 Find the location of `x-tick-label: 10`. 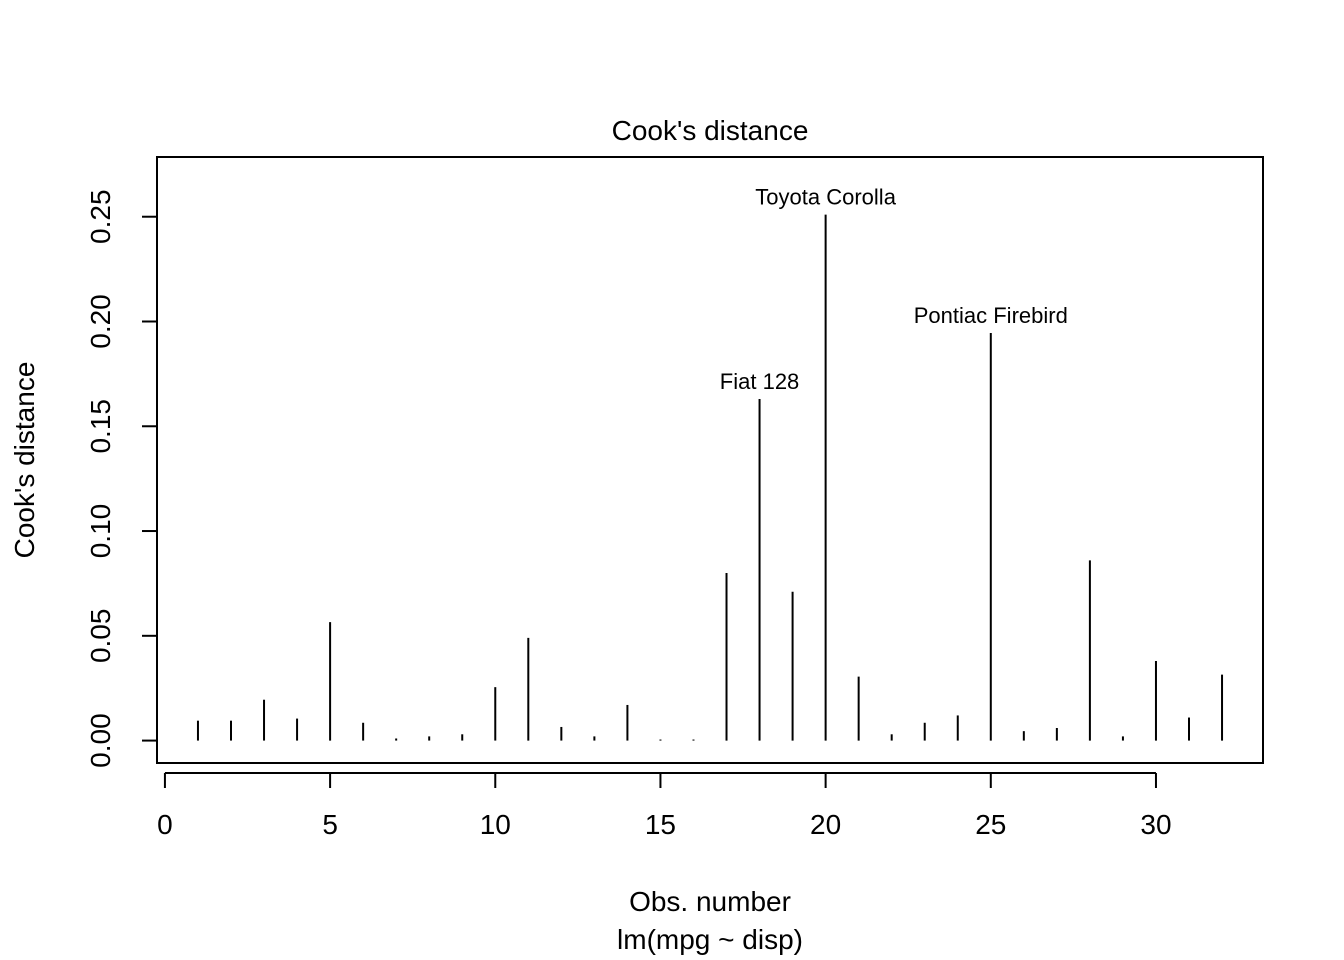

x-tick-label: 10 is located at coordinates (495, 824).